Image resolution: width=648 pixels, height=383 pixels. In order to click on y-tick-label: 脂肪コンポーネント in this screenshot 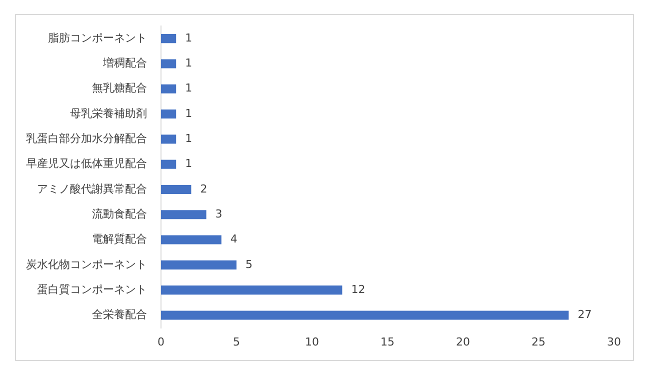, I will do `click(97, 37)`.